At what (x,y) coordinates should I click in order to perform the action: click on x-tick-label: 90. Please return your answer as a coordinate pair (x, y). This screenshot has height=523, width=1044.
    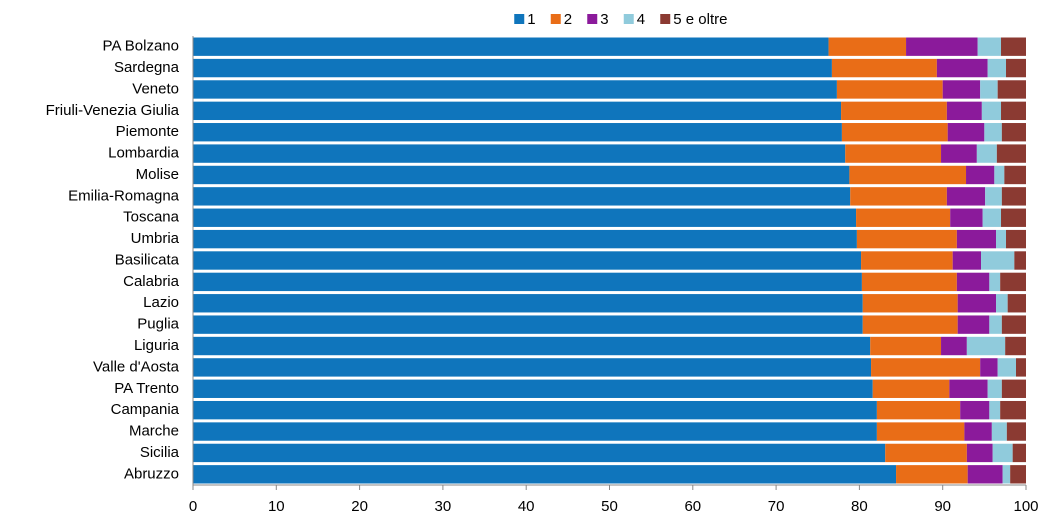
    Looking at the image, I should click on (942, 506).